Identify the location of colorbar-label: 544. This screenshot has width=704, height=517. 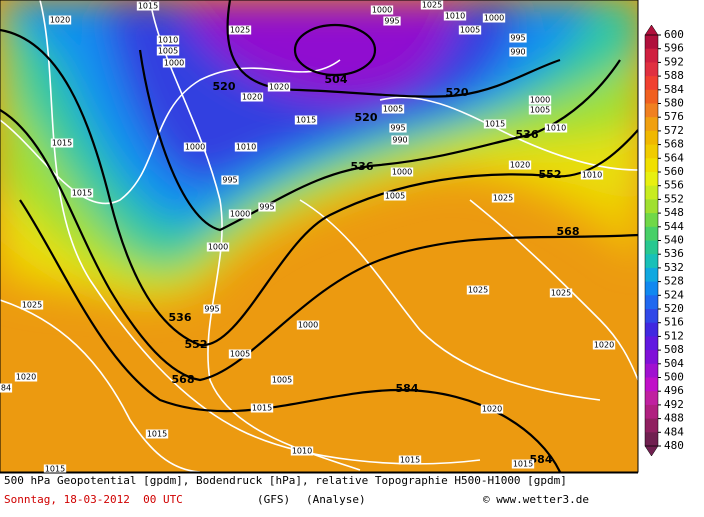
(674, 226).